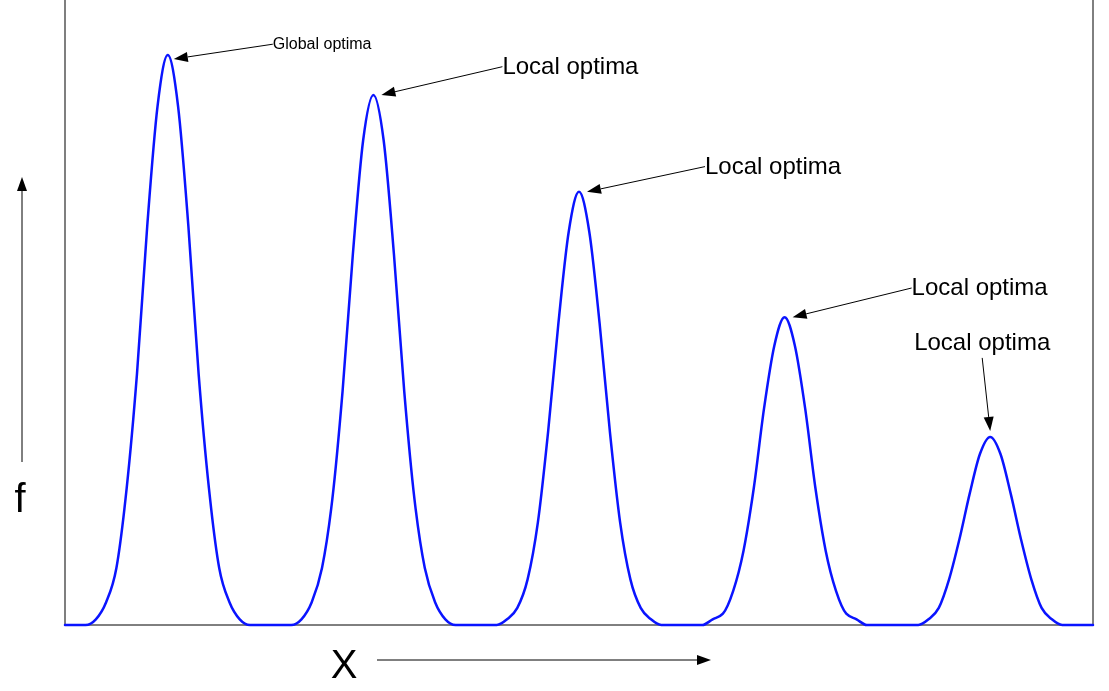 The image size is (1109, 691). Describe the element at coordinates (322, 43) in the screenshot. I see `text: Global optima` at that location.